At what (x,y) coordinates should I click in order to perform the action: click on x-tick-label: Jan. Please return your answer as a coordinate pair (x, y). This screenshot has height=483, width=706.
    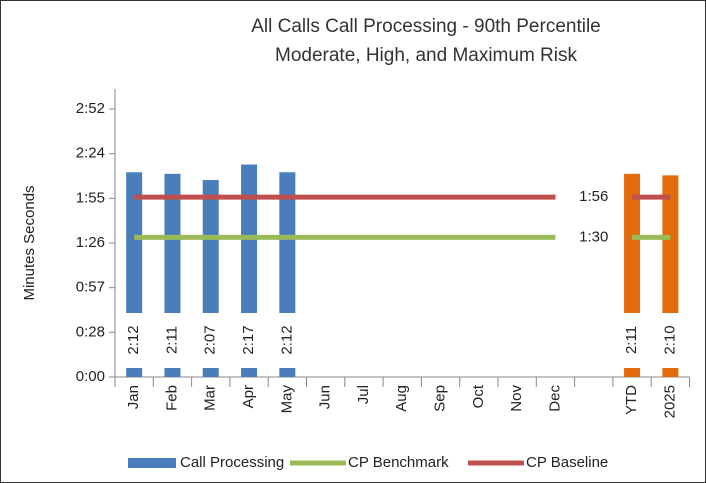
    Looking at the image, I should click on (133, 397).